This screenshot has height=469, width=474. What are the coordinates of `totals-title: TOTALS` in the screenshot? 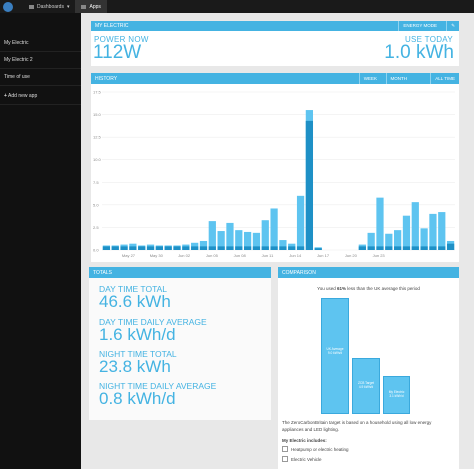 It's located at (102, 272).